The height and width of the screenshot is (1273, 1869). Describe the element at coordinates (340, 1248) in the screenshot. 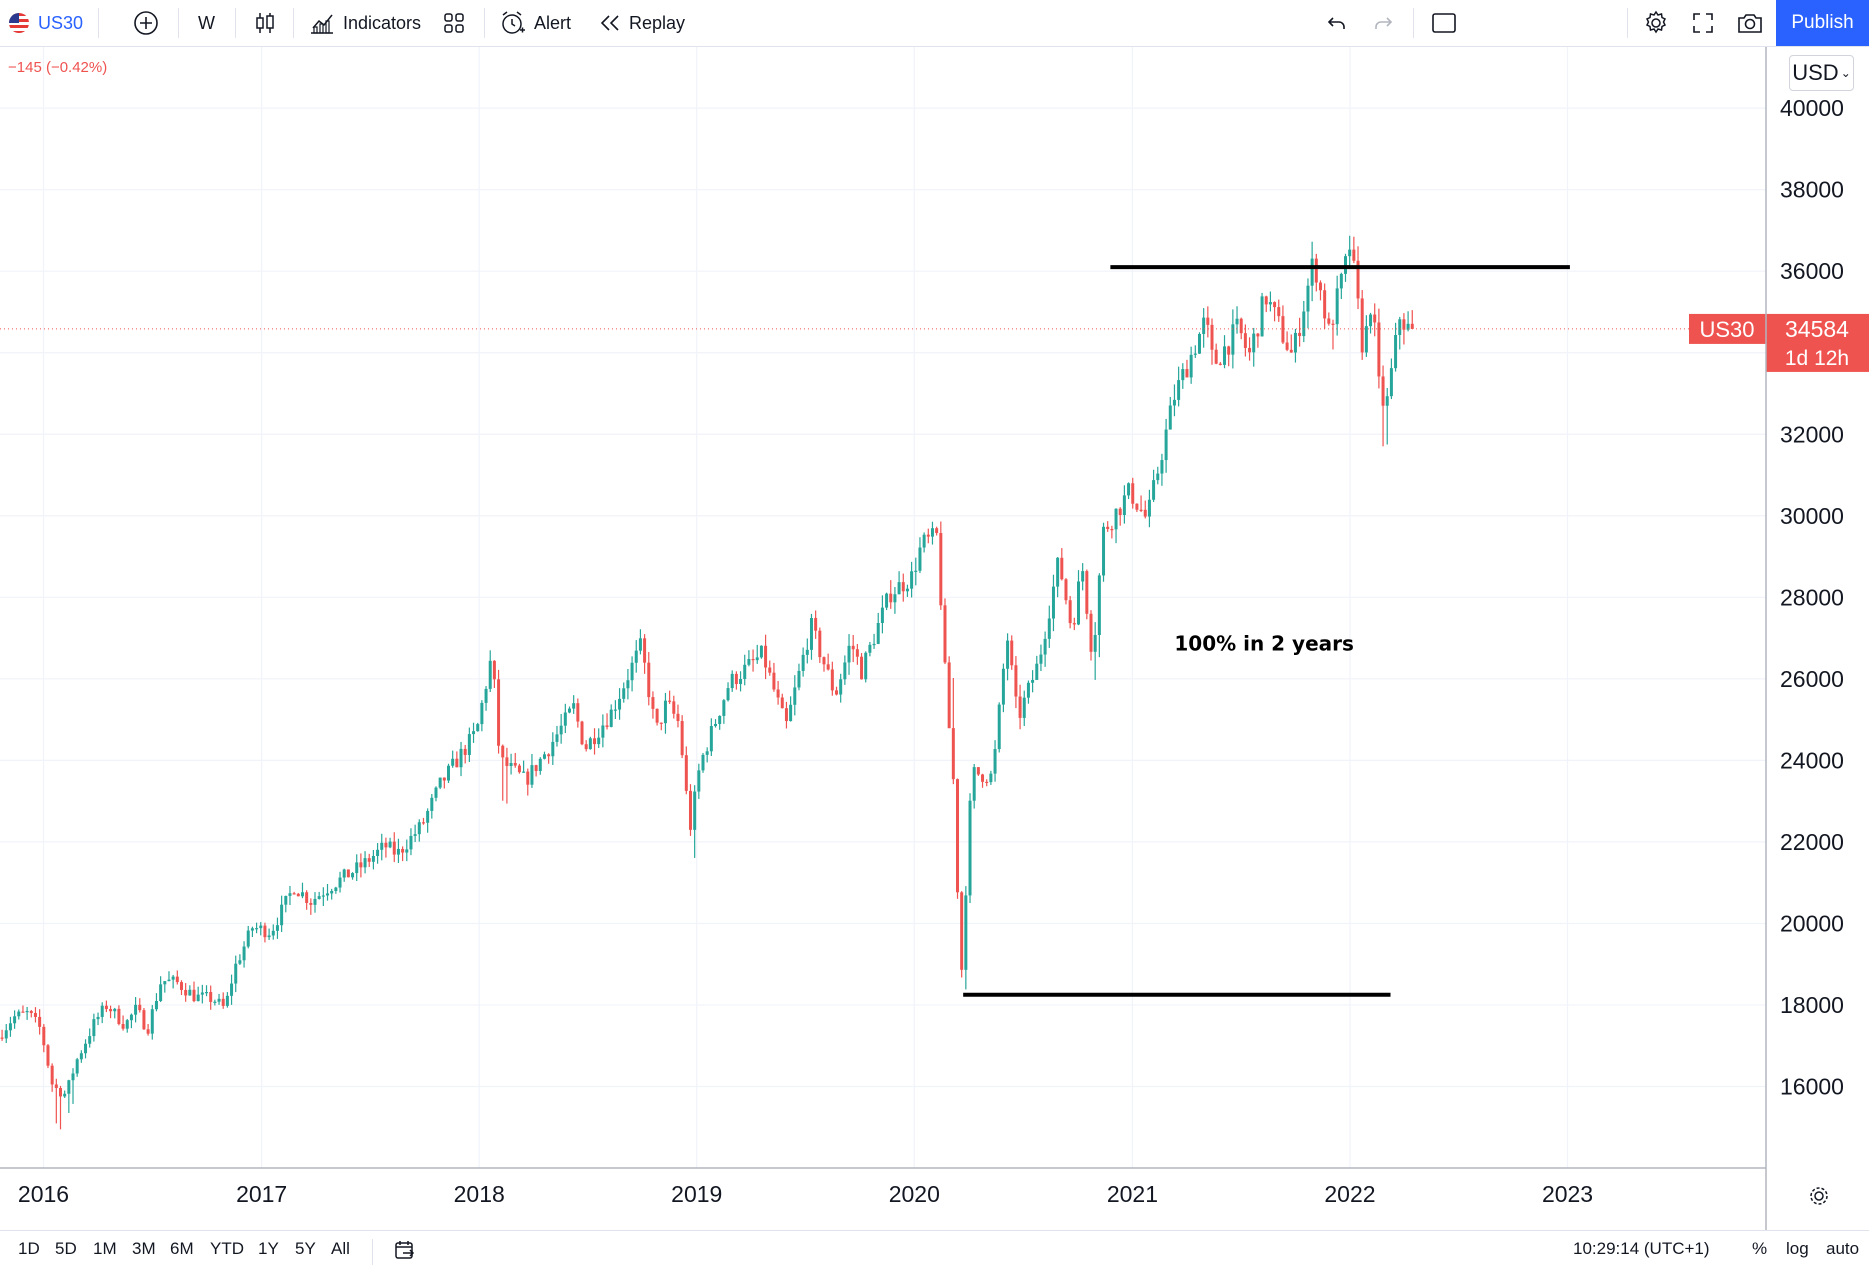

I see `range-all-button: All` at that location.